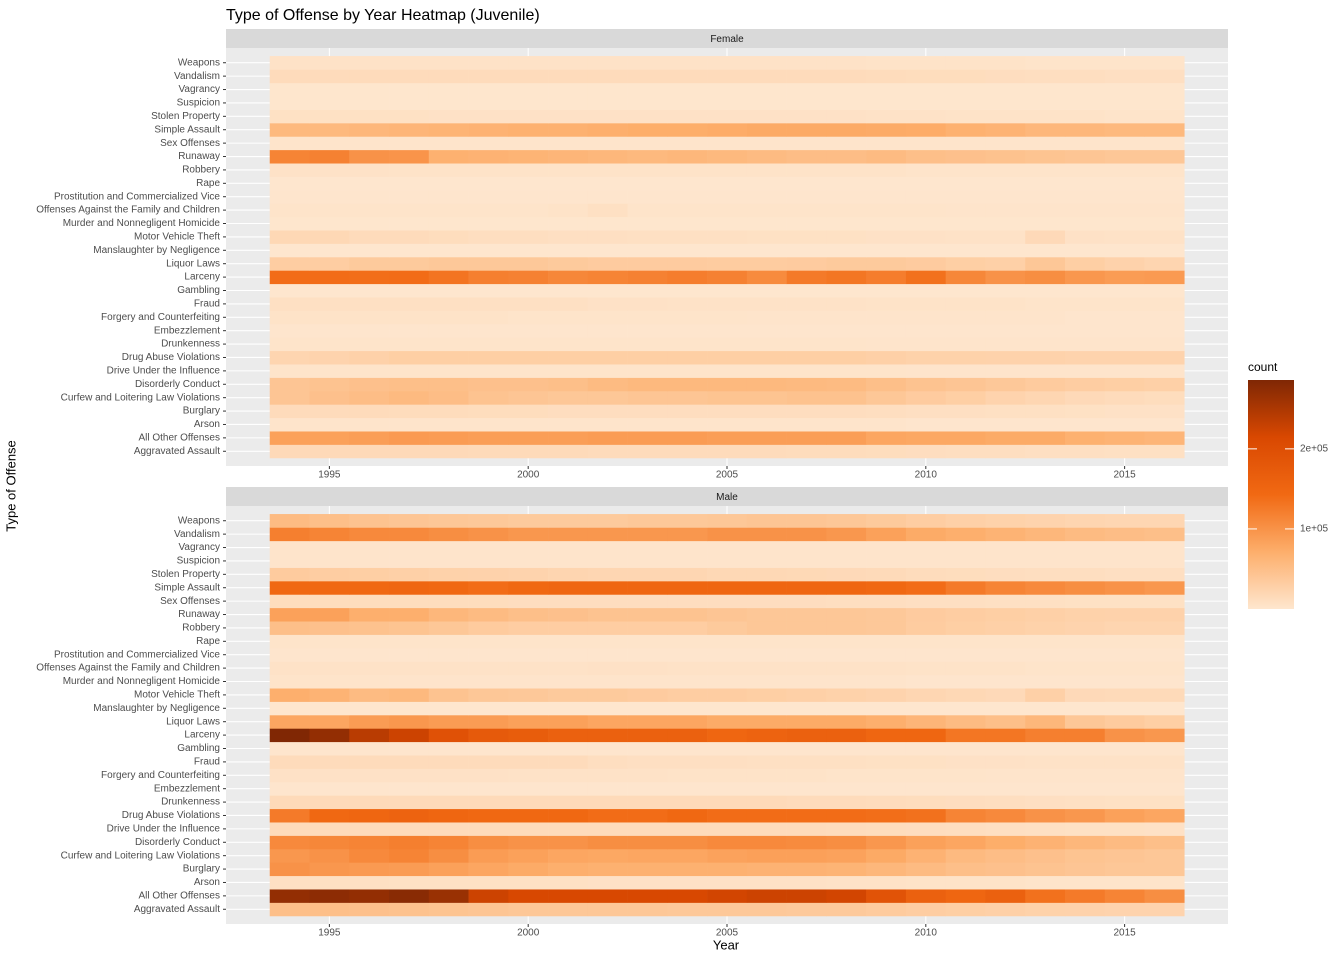 Image resolution: width=1344 pixels, height=960 pixels. I want to click on y-tick-label: Vagrancy, so click(199, 89).